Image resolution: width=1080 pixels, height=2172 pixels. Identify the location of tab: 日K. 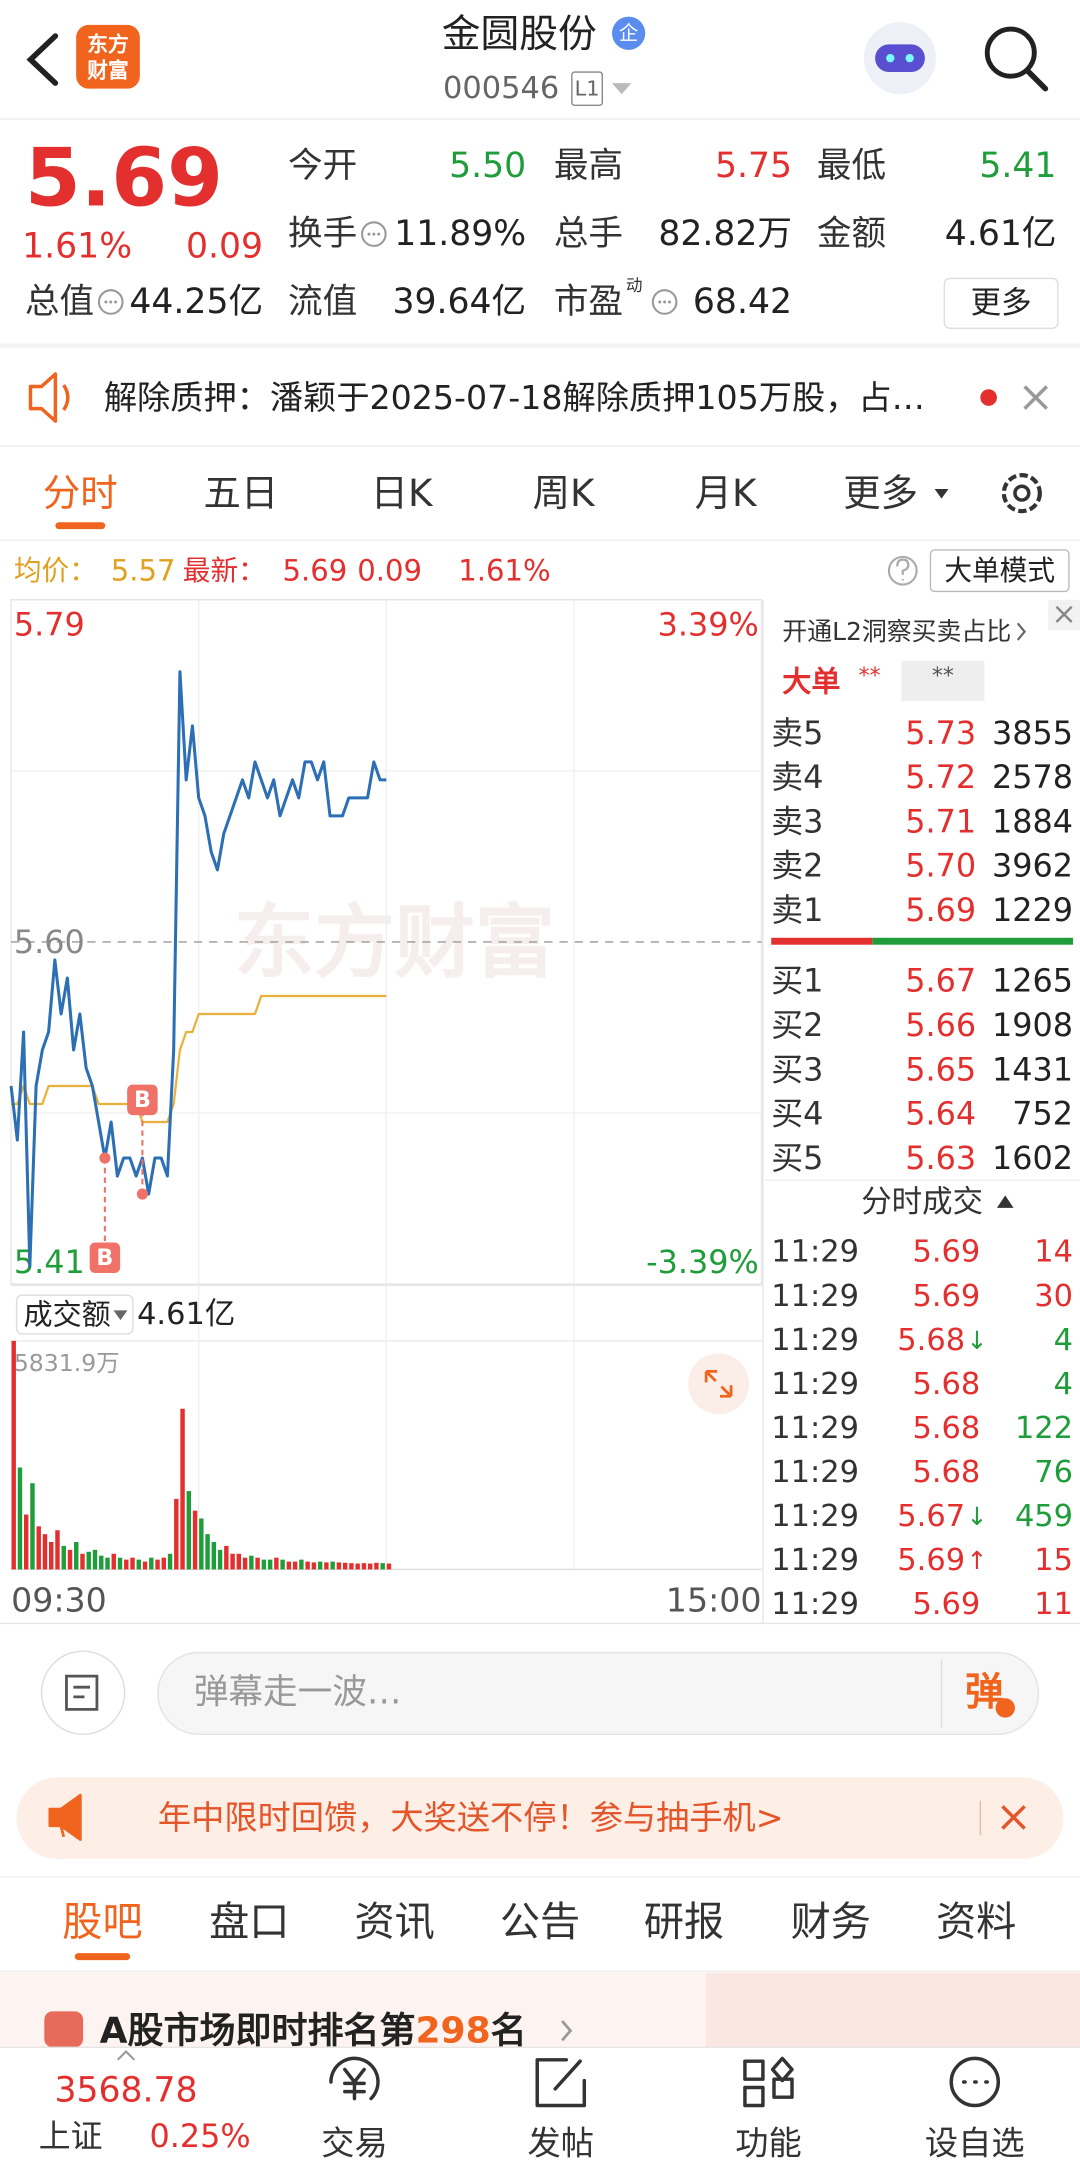
(402, 493).